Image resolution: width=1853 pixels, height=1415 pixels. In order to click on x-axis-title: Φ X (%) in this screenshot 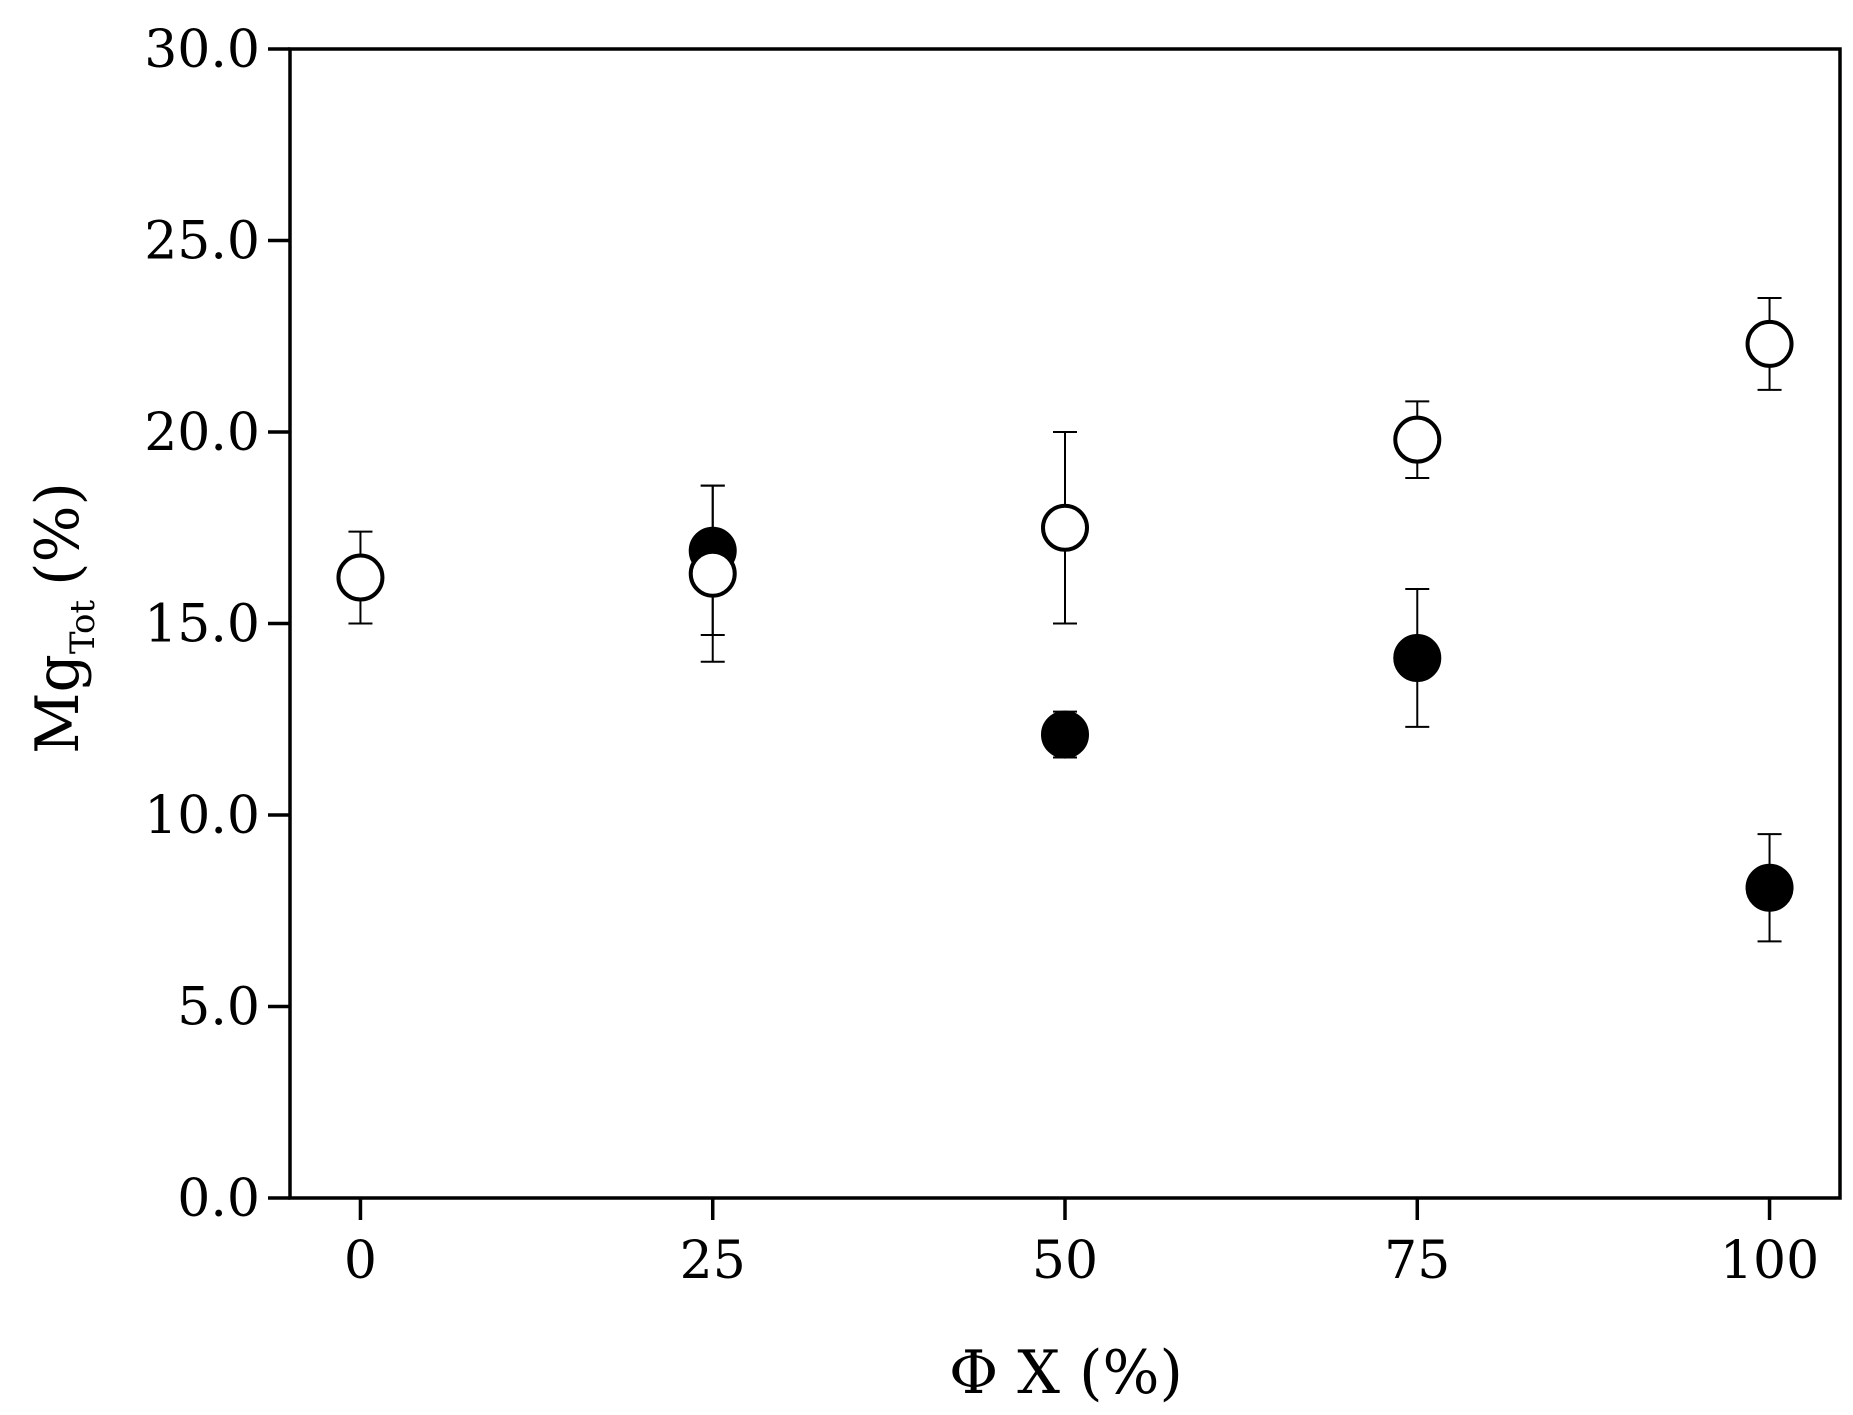, I will do `click(1066, 1373)`.